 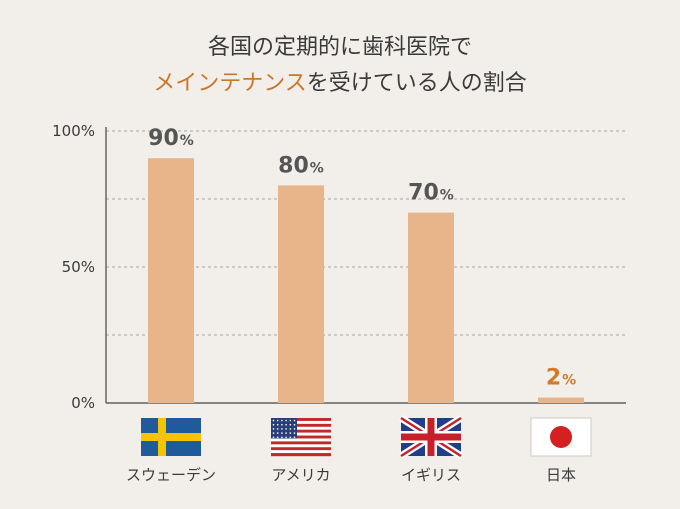 I want to click on category-label: スウェーデン, so click(x=171, y=475).